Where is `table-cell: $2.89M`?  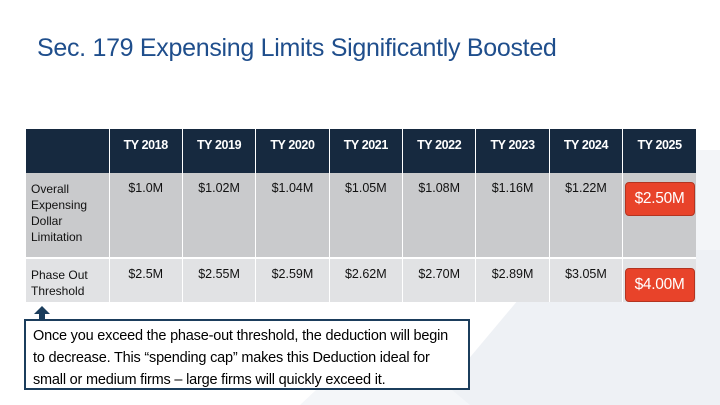 table-cell: $2.89M is located at coordinates (512, 280).